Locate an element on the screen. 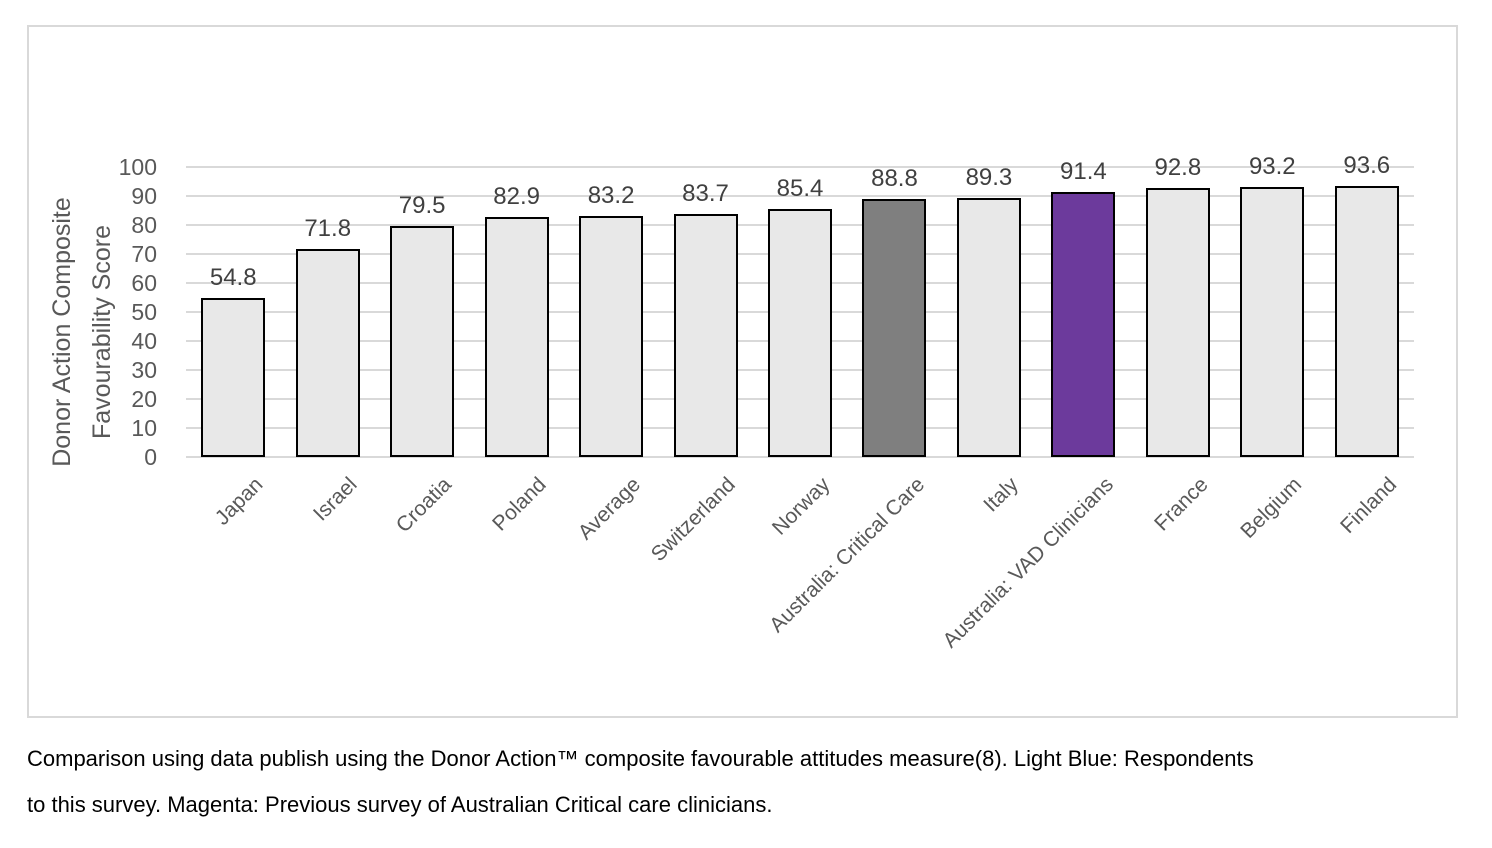 The height and width of the screenshot is (848, 1492). value-label-italy: 89.3 is located at coordinates (989, 178).